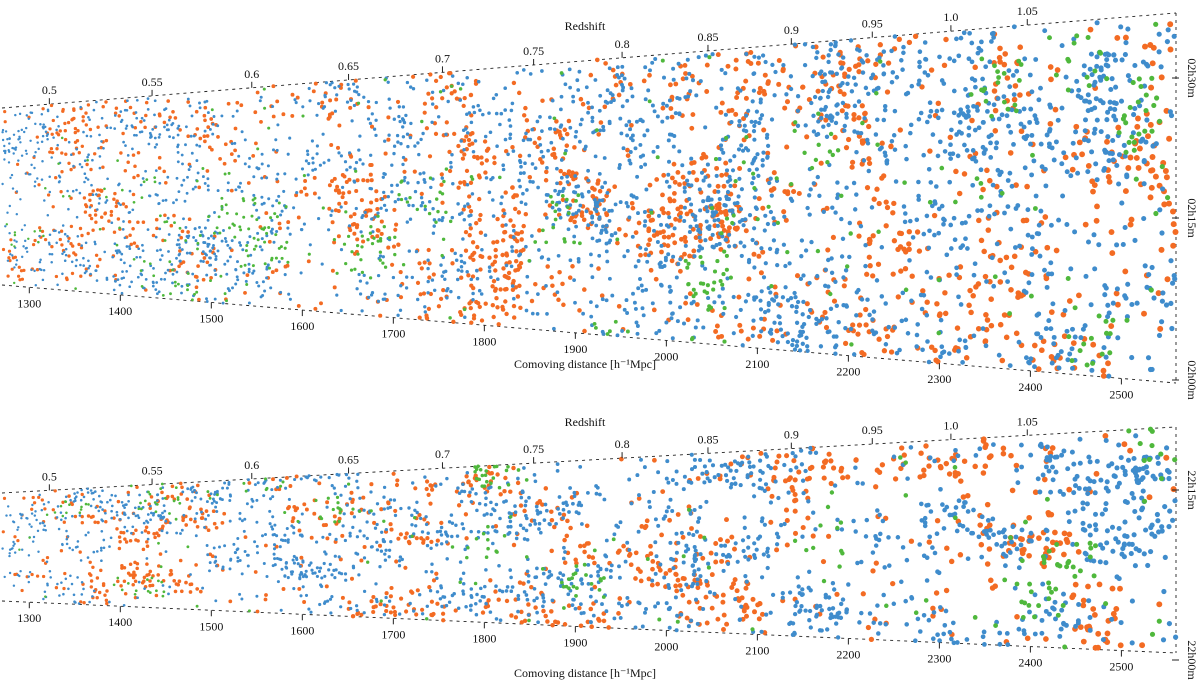 The width and height of the screenshot is (1200, 687). Describe the element at coordinates (1027, 11) in the screenshot. I see `redshift-tick-label: 1.05` at that location.